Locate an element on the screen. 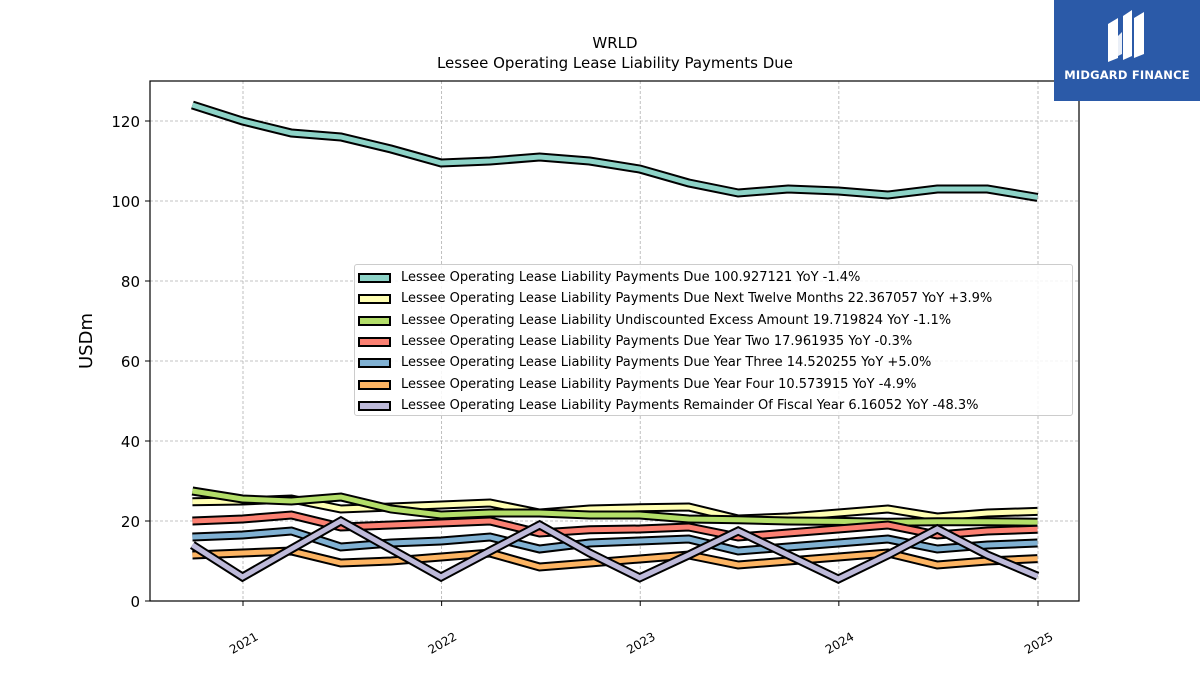 The height and width of the screenshot is (675, 1200). y-tick-label: 0 is located at coordinates (135, 602).